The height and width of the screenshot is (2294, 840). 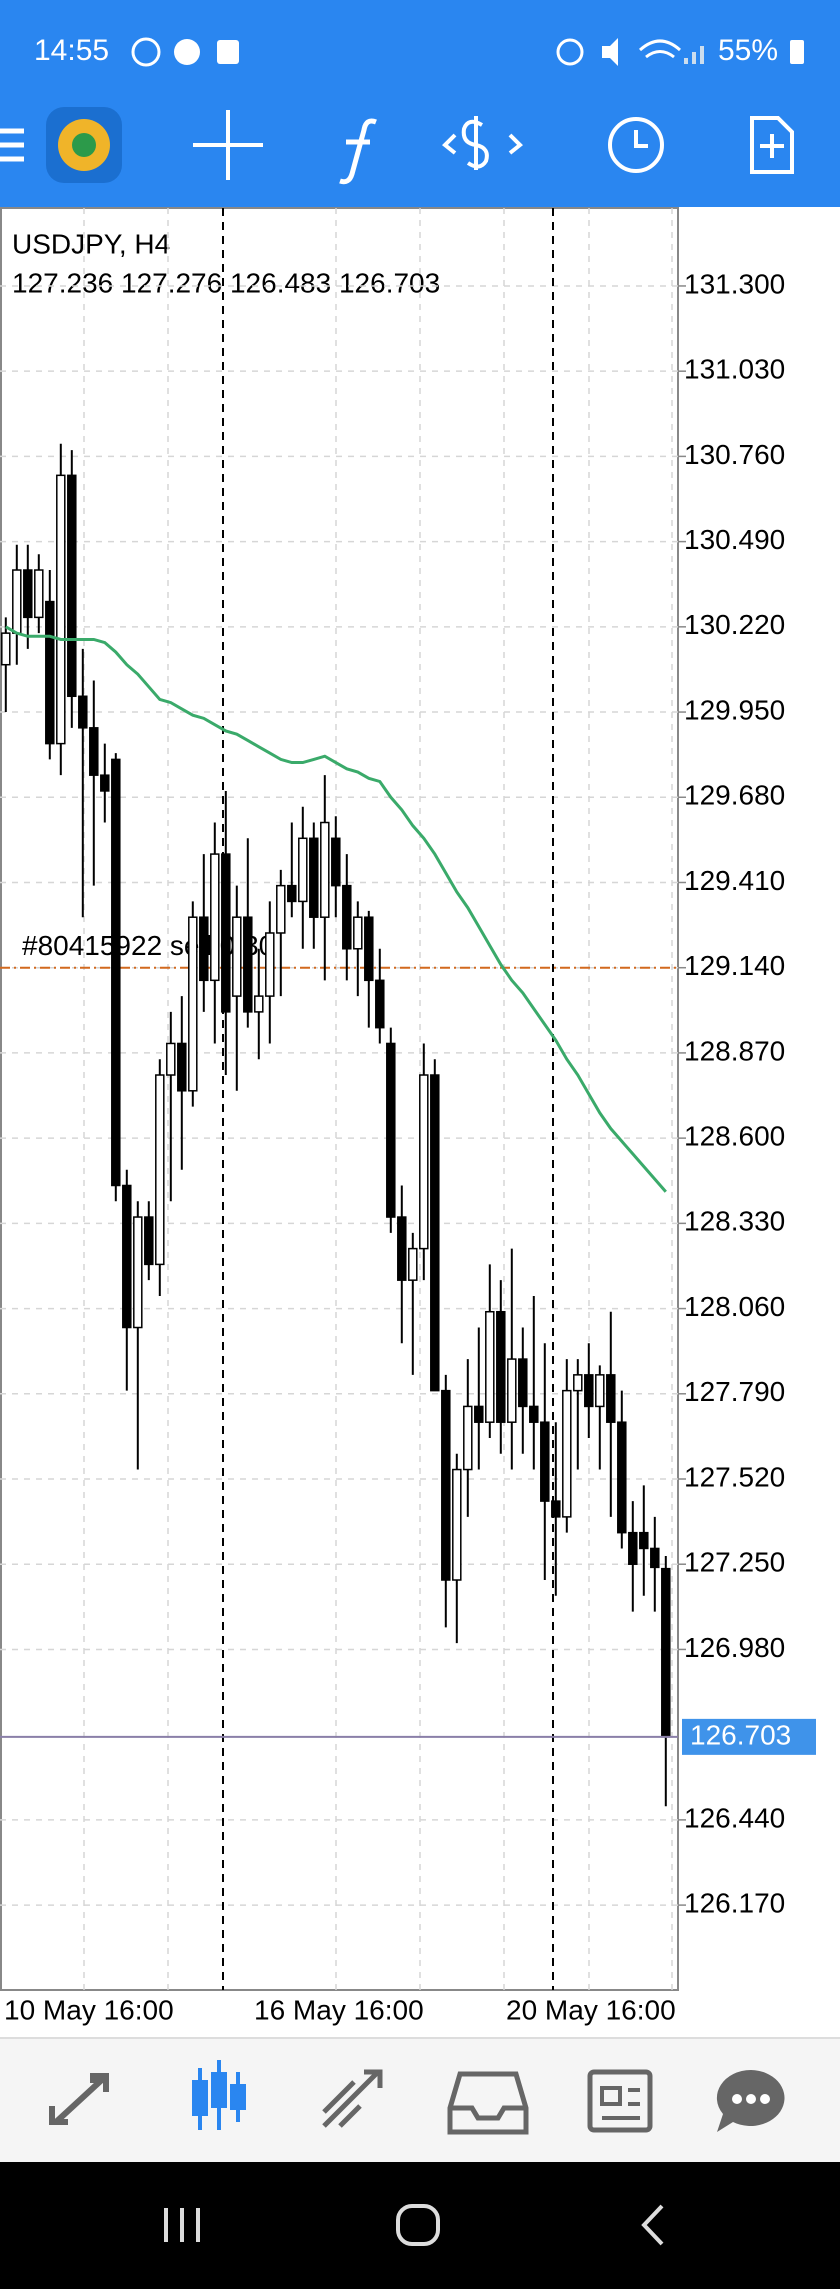 I want to click on y-tick-label: 126.980, so click(x=734, y=1647).